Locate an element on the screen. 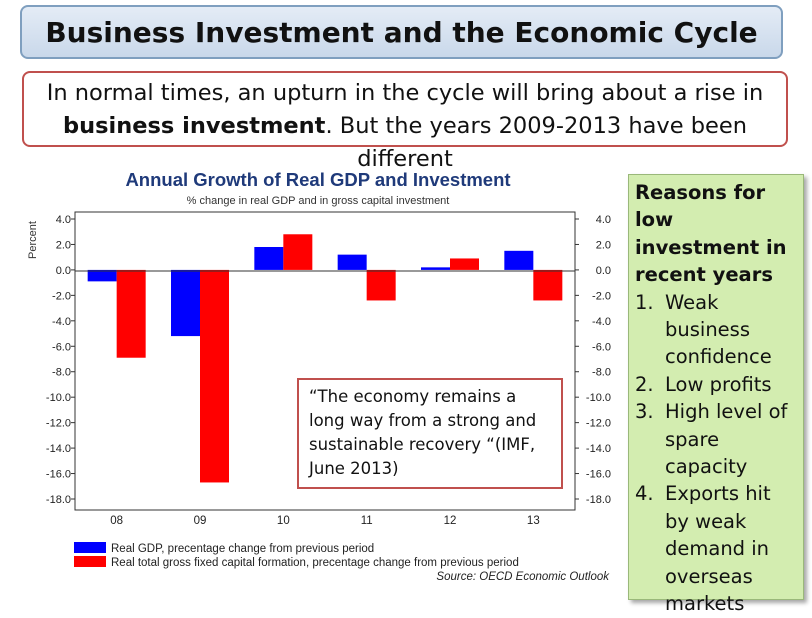  y-tick-label-right: -4.0 is located at coordinates (601, 322).